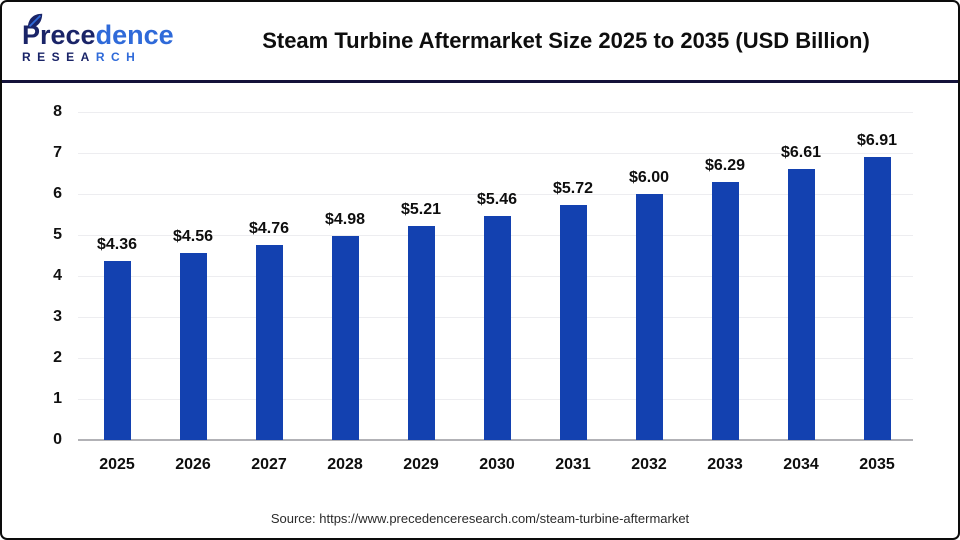 This screenshot has height=540, width=960. Describe the element at coordinates (497, 464) in the screenshot. I see `x-tick-label: 2030` at that location.